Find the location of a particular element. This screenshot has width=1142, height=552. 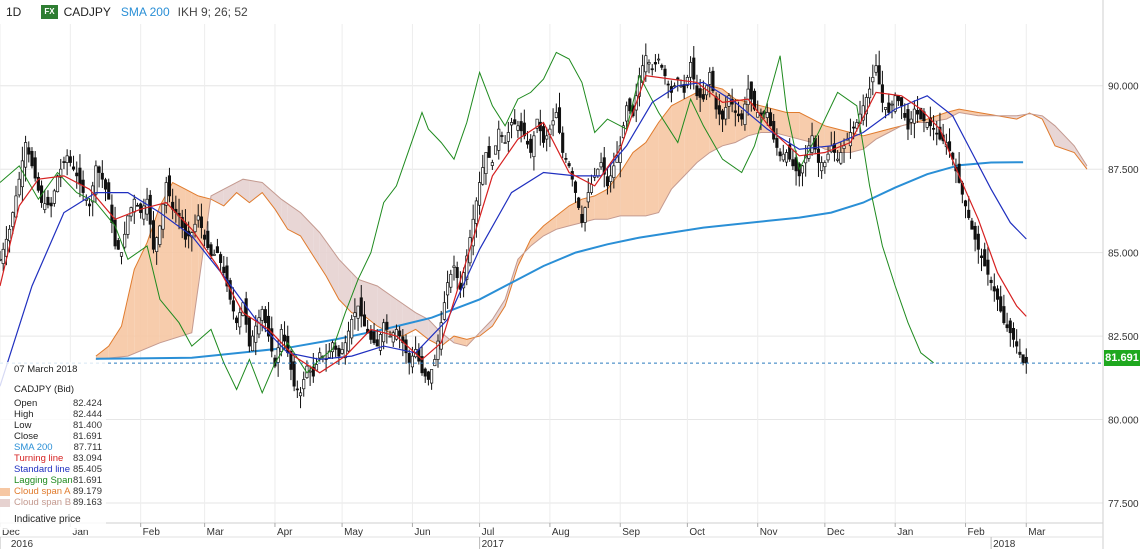

year-label: 2018 is located at coordinates (1004, 544).